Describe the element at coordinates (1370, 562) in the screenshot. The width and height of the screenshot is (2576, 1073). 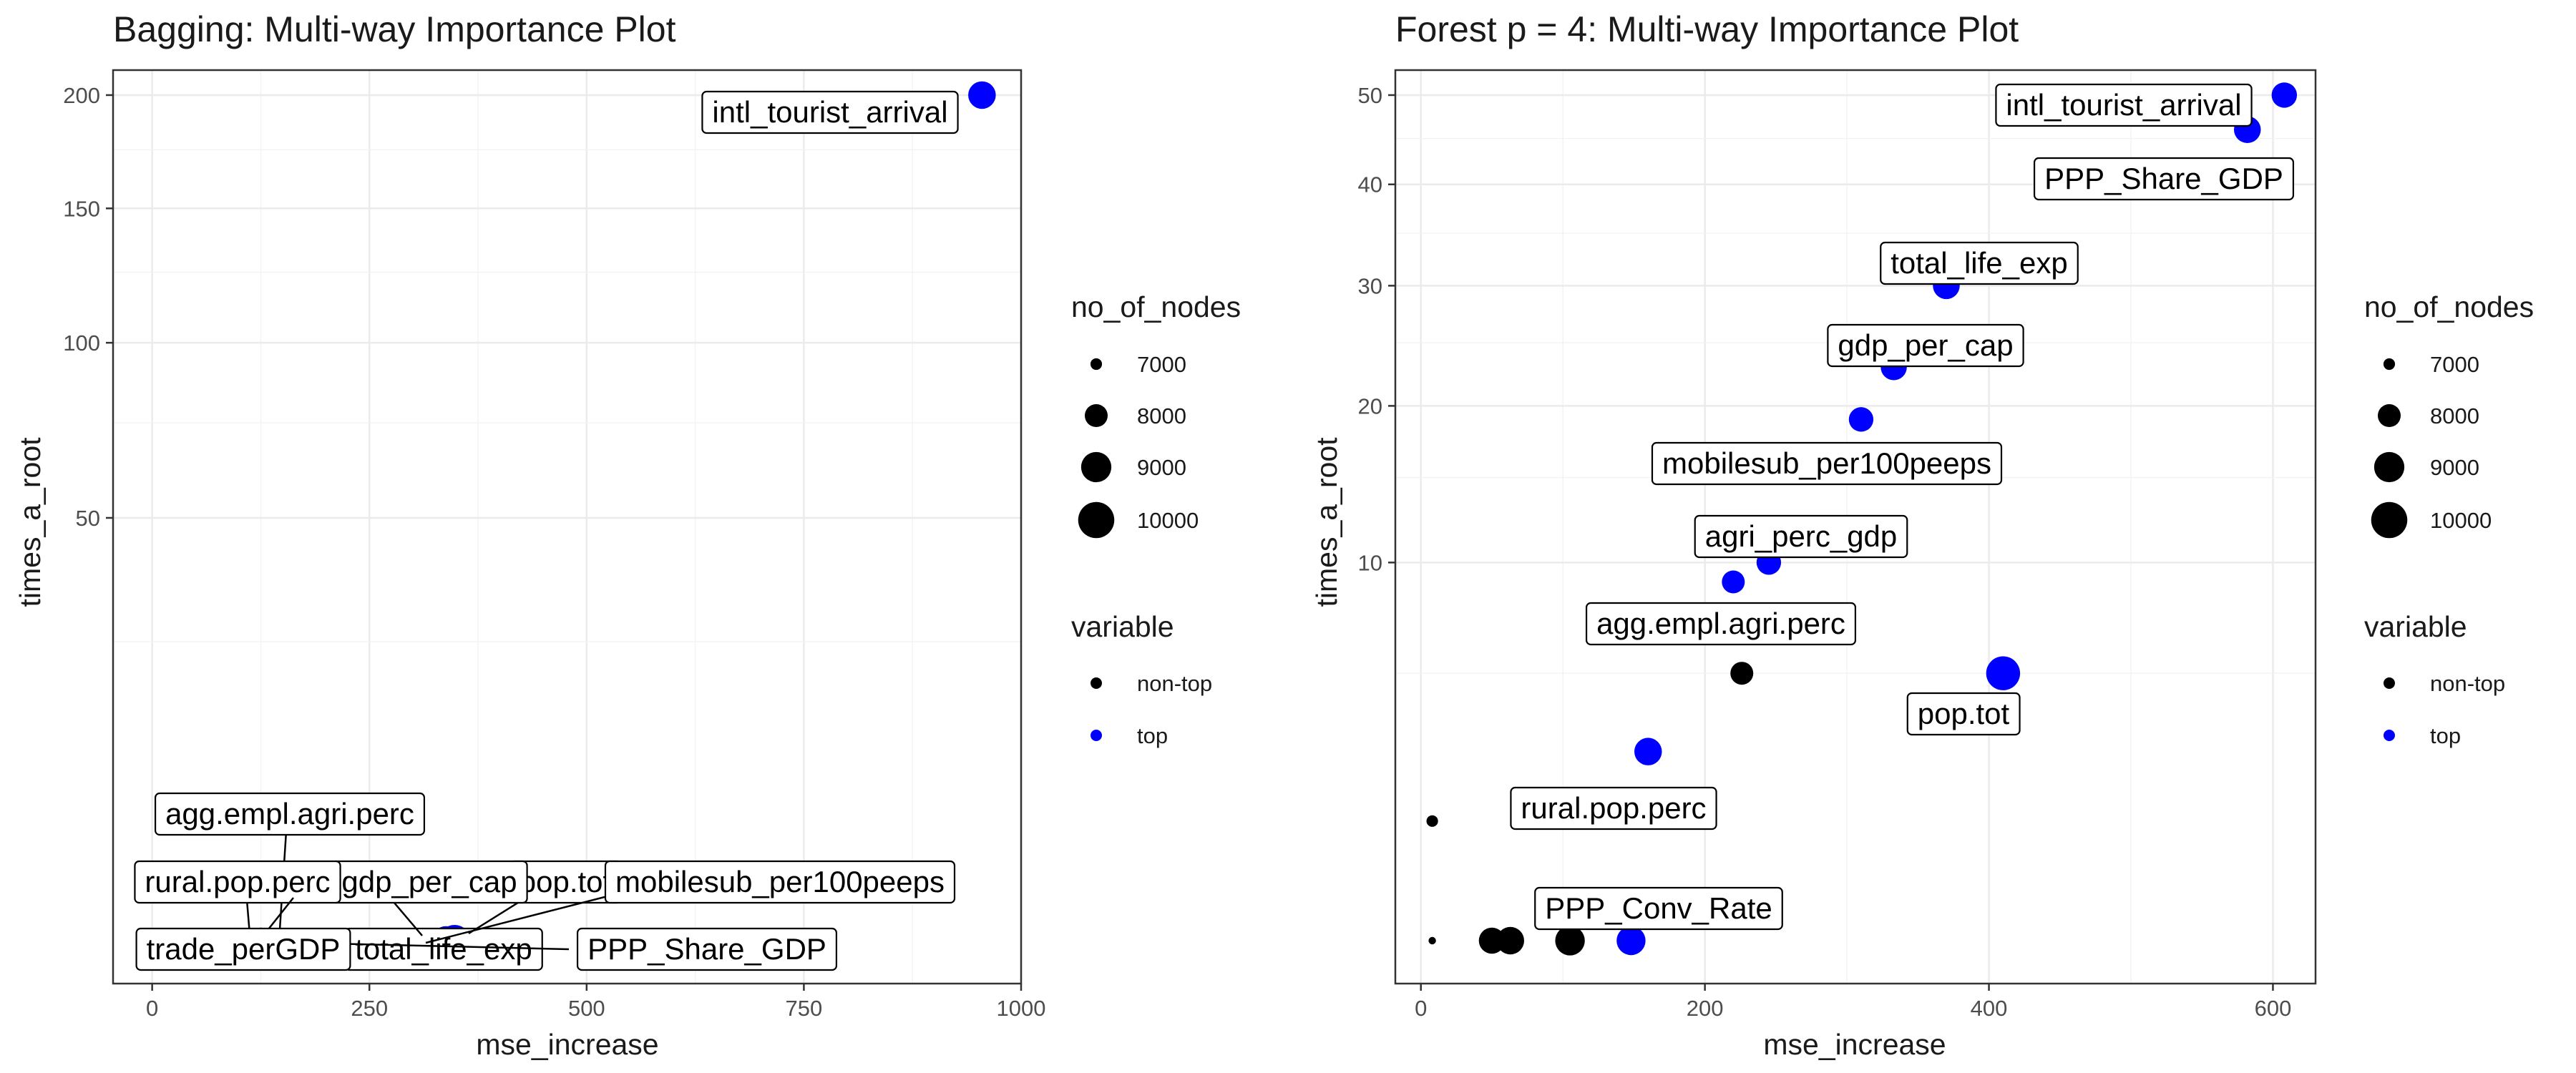
I see `y-tick-label: 10` at that location.